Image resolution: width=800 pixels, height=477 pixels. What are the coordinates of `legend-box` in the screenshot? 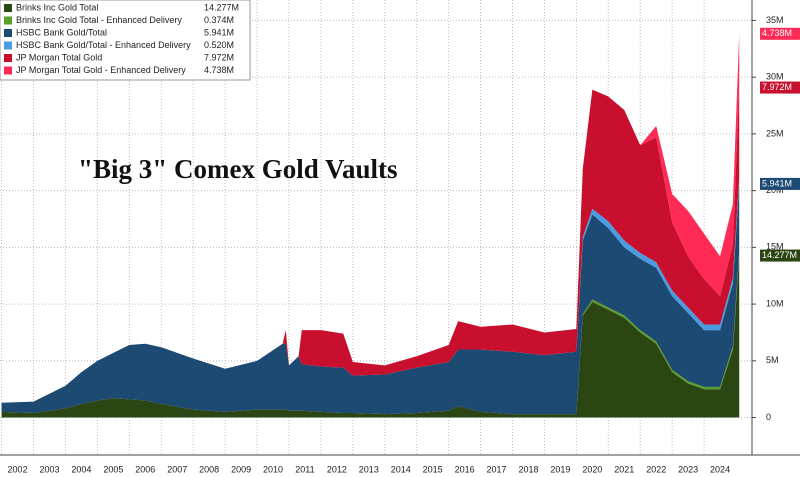 It's located at (125, 40).